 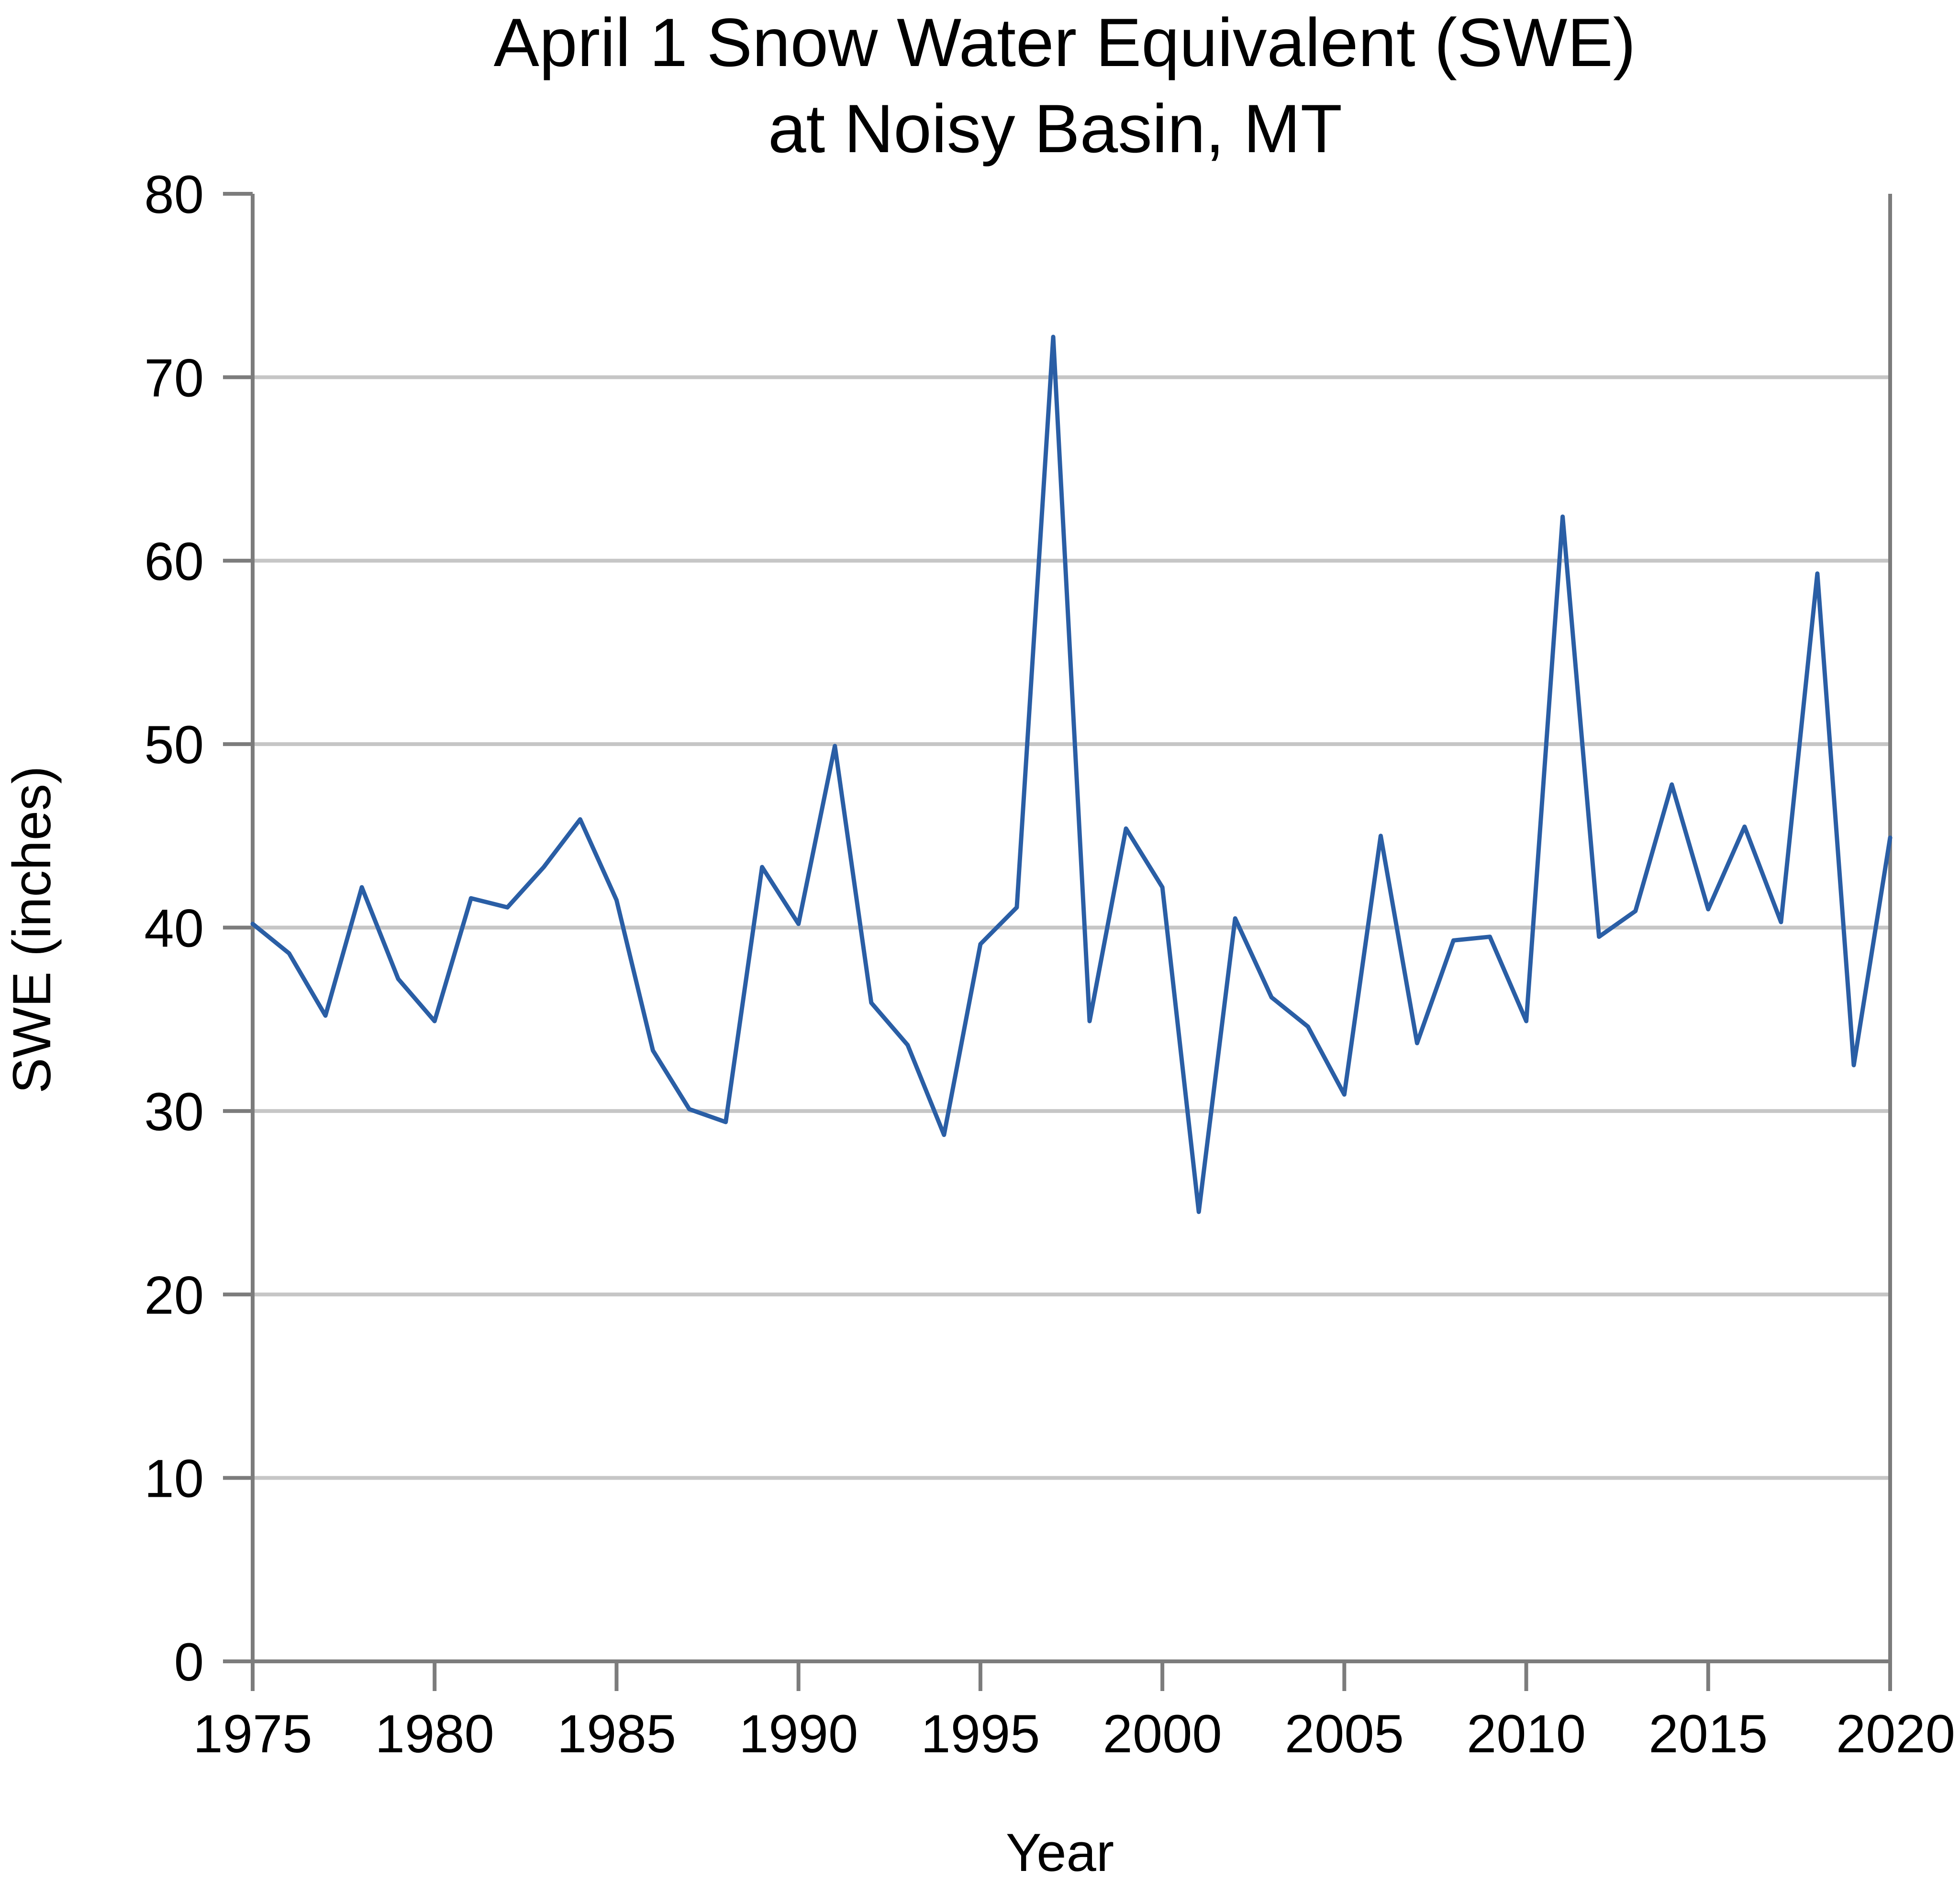 What do you see at coordinates (174, 1295) in the screenshot?
I see `y-tick-label: 20` at bounding box center [174, 1295].